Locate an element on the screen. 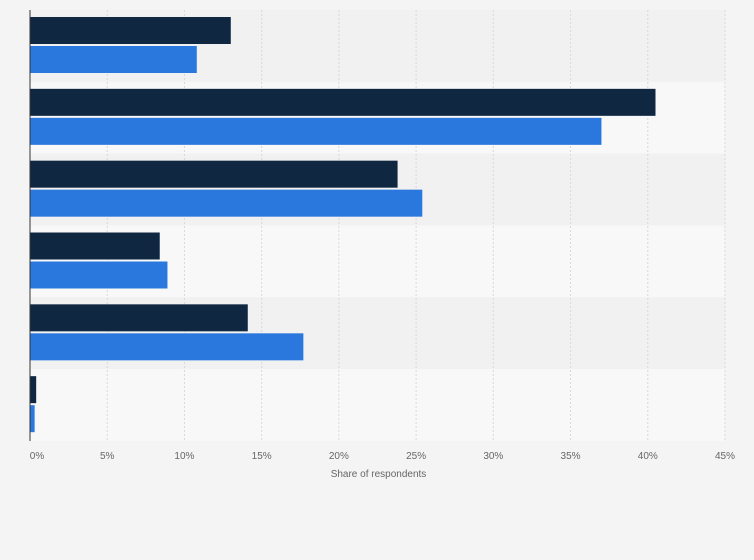 The height and width of the screenshot is (560, 754). category-band is located at coordinates (377, 405).